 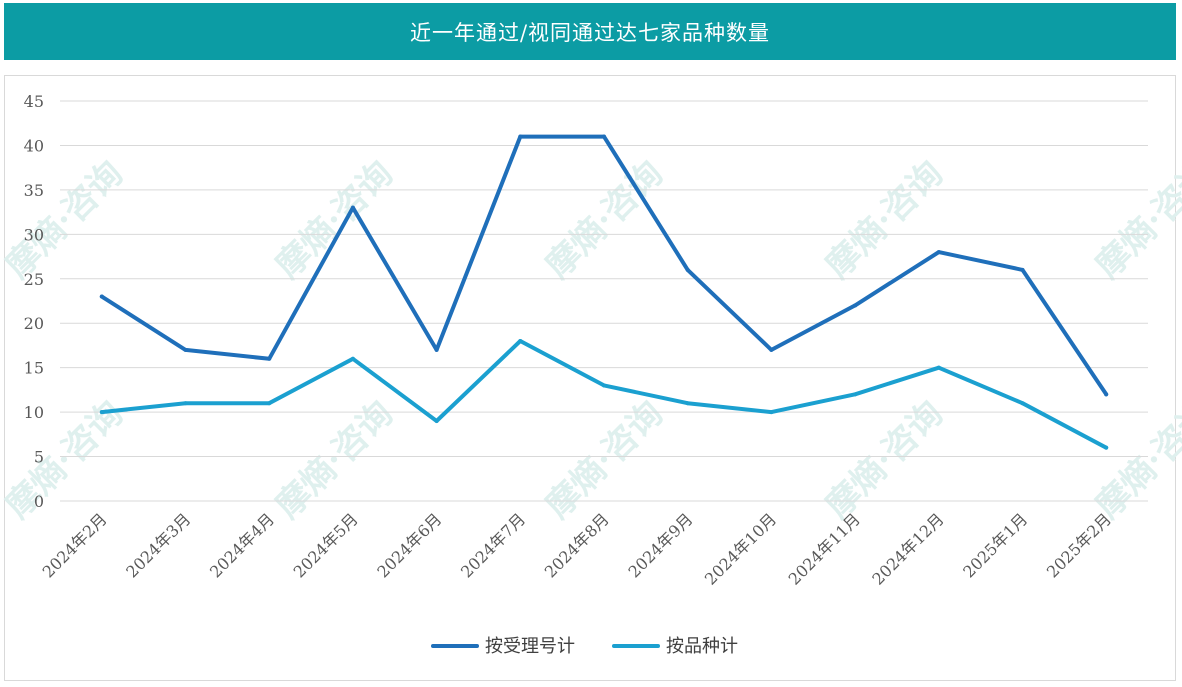 What do you see at coordinates (34, 301) in the screenshot?
I see `y-axis-ticks: 0 5 10 15 20 25 30 35 40 45` at bounding box center [34, 301].